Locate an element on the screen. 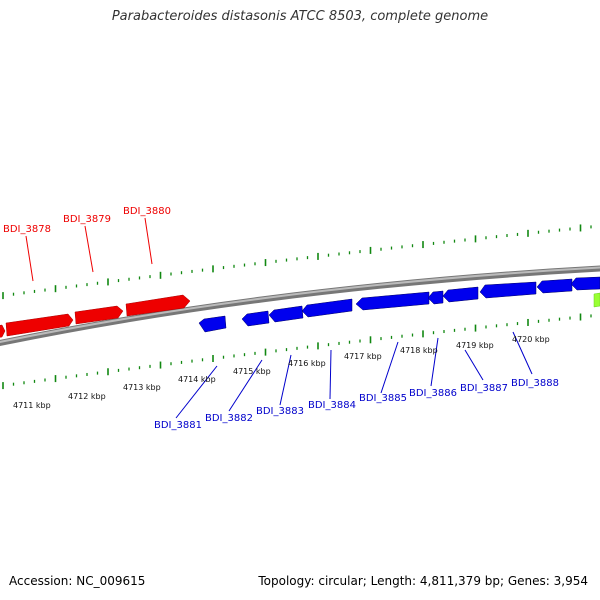 The image size is (600, 600). scale-label-4718: 4718 kbp is located at coordinates (419, 350).